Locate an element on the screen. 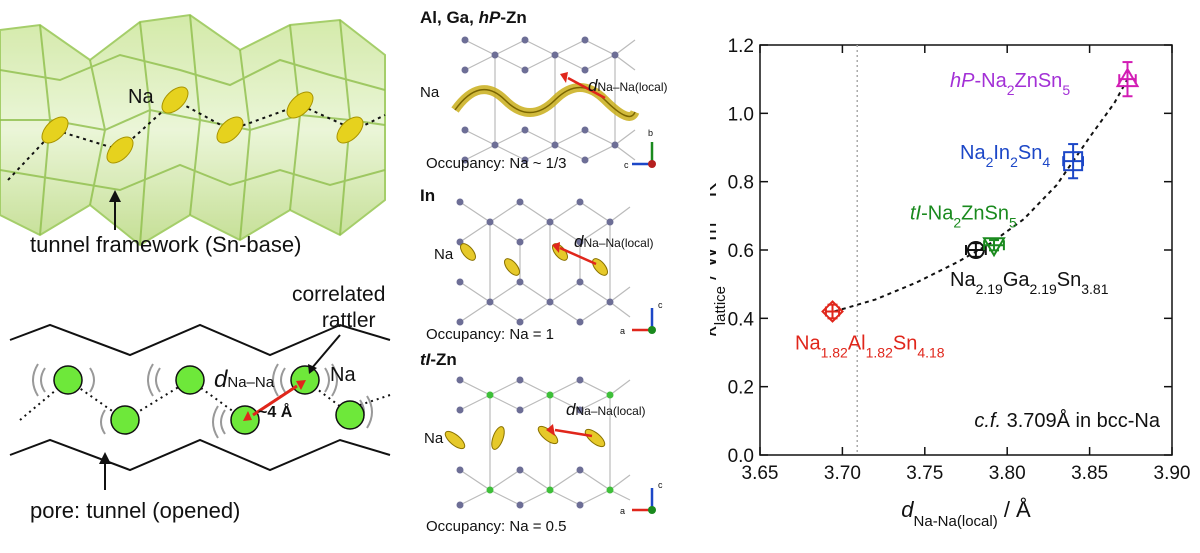 This screenshot has height=553, width=1200. occupancy-label: Occupancy: Na = 1 is located at coordinates (490, 334).